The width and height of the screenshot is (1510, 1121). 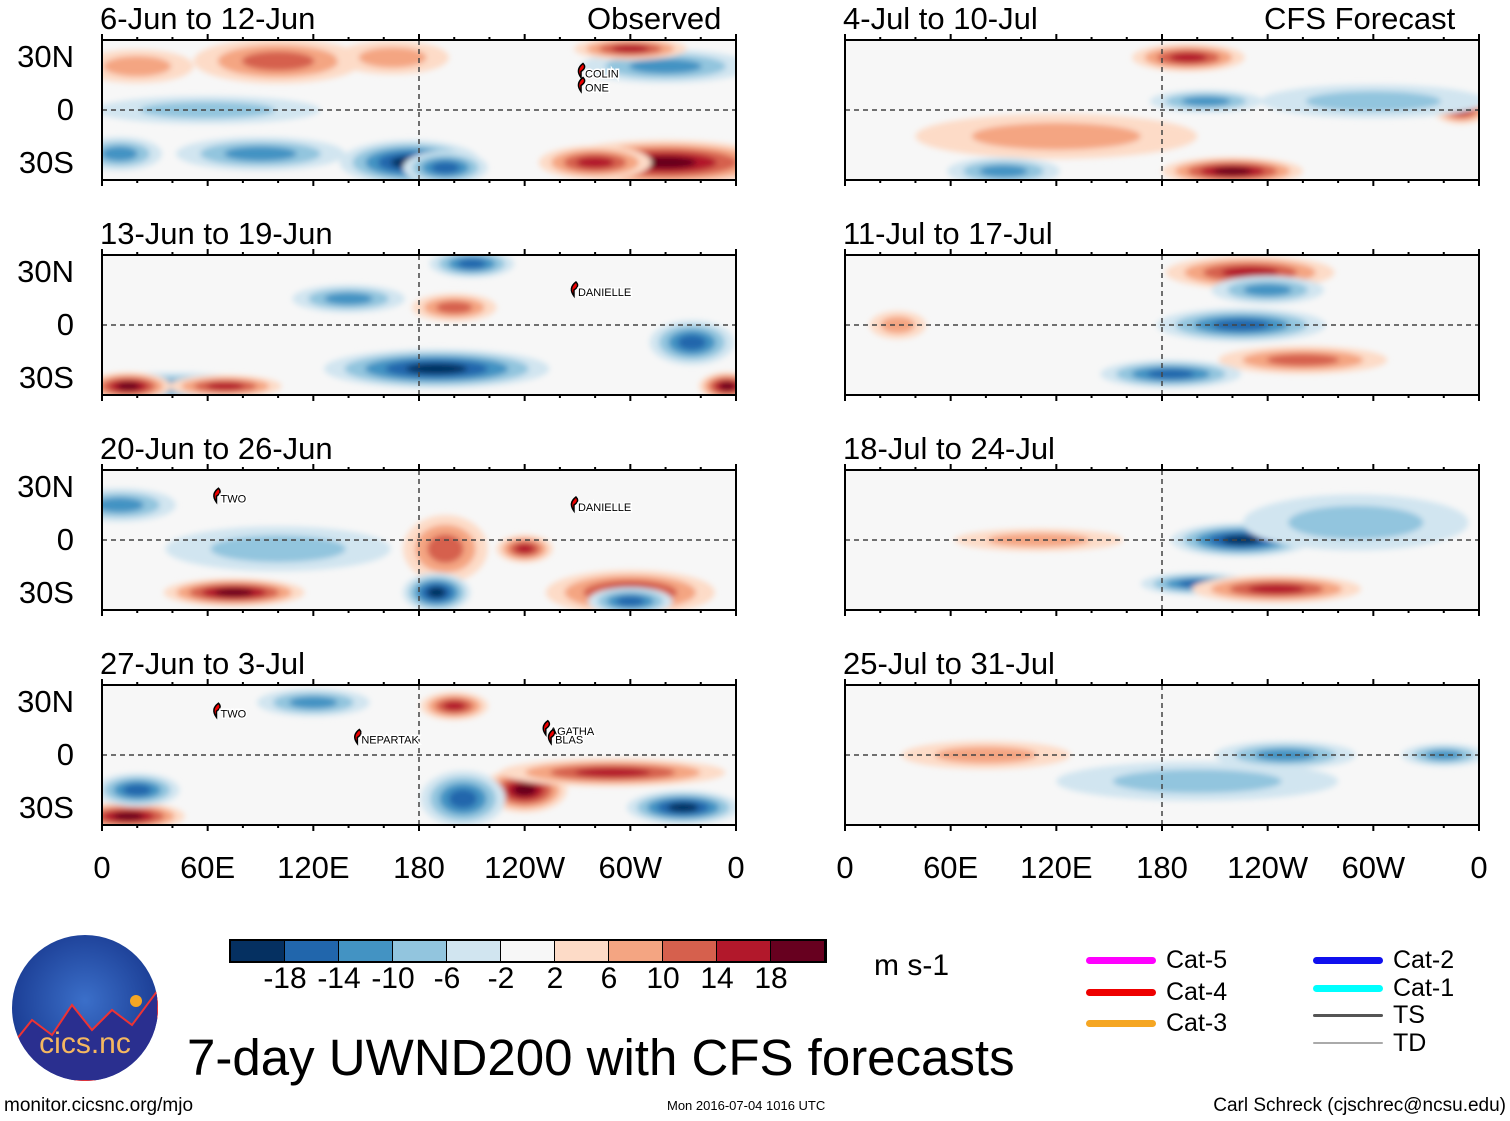 What do you see at coordinates (528, 951) in the screenshot?
I see `colorbar` at bounding box center [528, 951].